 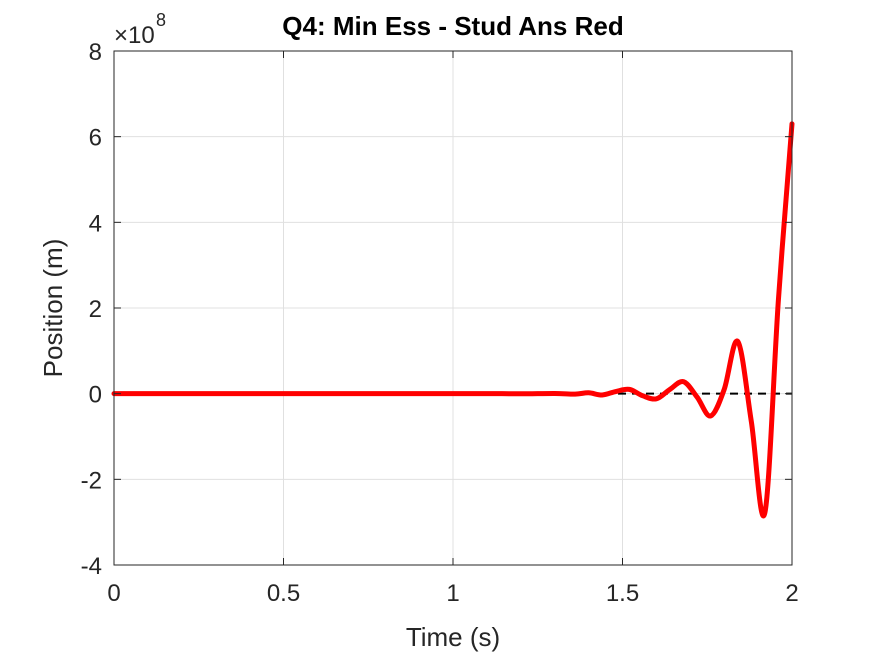 What do you see at coordinates (791, 593) in the screenshot?
I see `x-tick-label: 2` at bounding box center [791, 593].